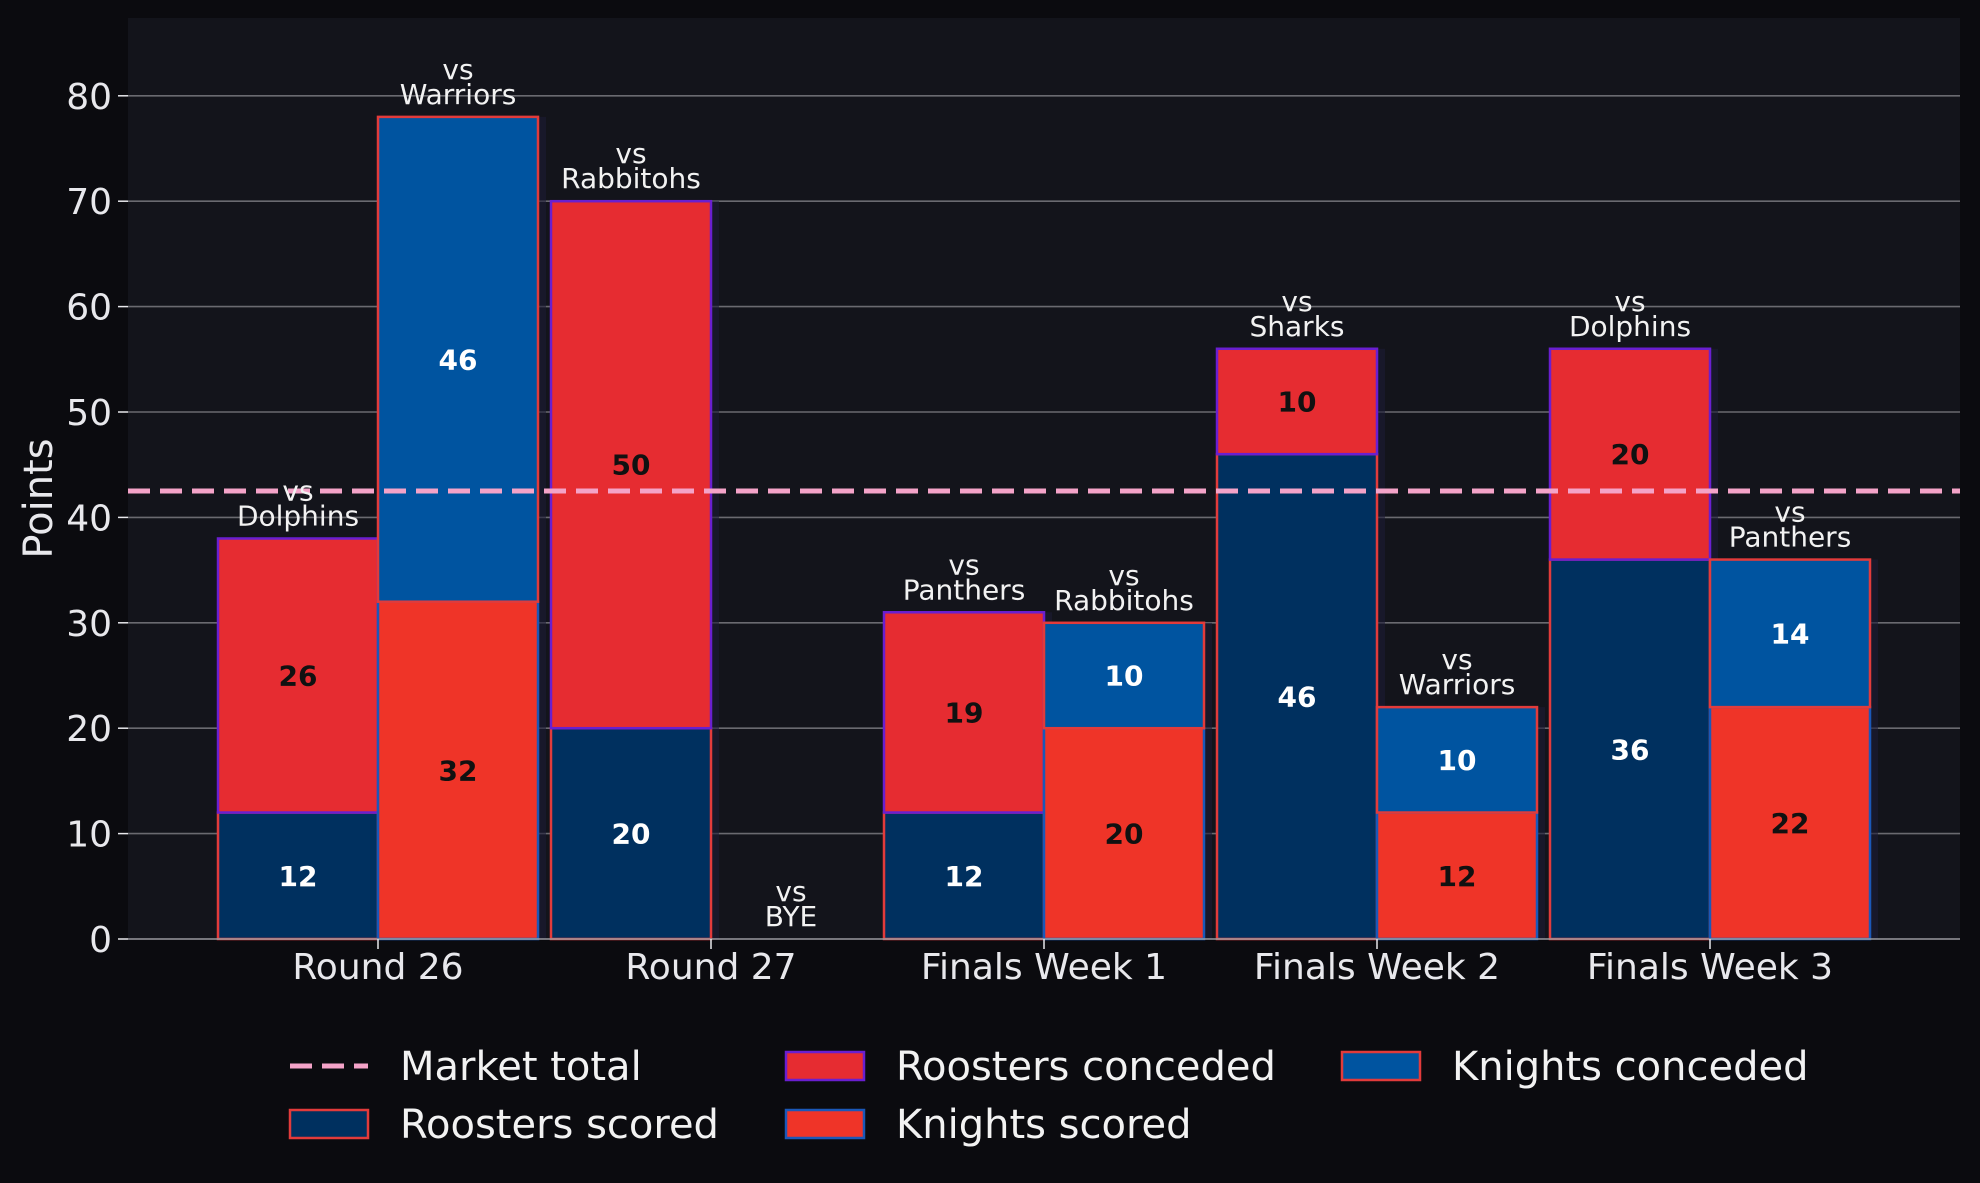 The image size is (1980, 1183). What do you see at coordinates (963, 564) in the screenshot?
I see `opponent-label-vs-roosters-finals-week-1: vs` at bounding box center [963, 564].